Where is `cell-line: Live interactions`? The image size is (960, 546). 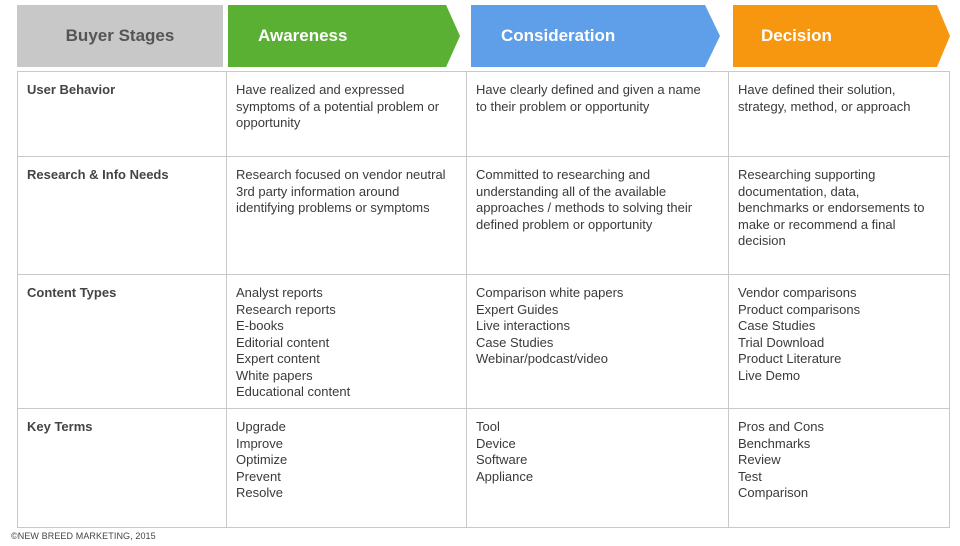 cell-line: Live interactions is located at coordinates (523, 325).